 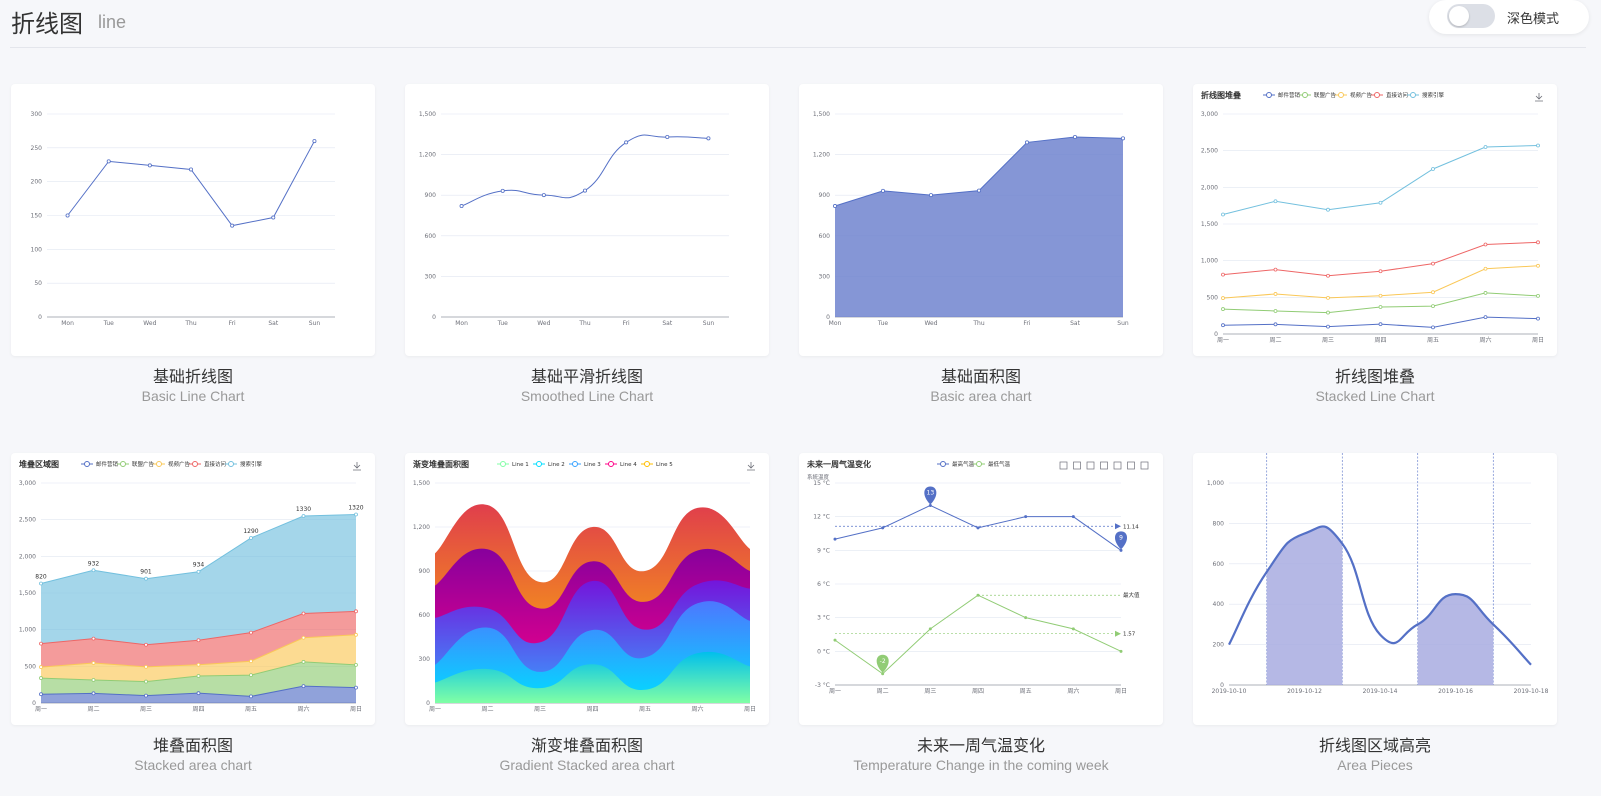 I want to click on x-tick-label: 周五, so click(x=1026, y=691).